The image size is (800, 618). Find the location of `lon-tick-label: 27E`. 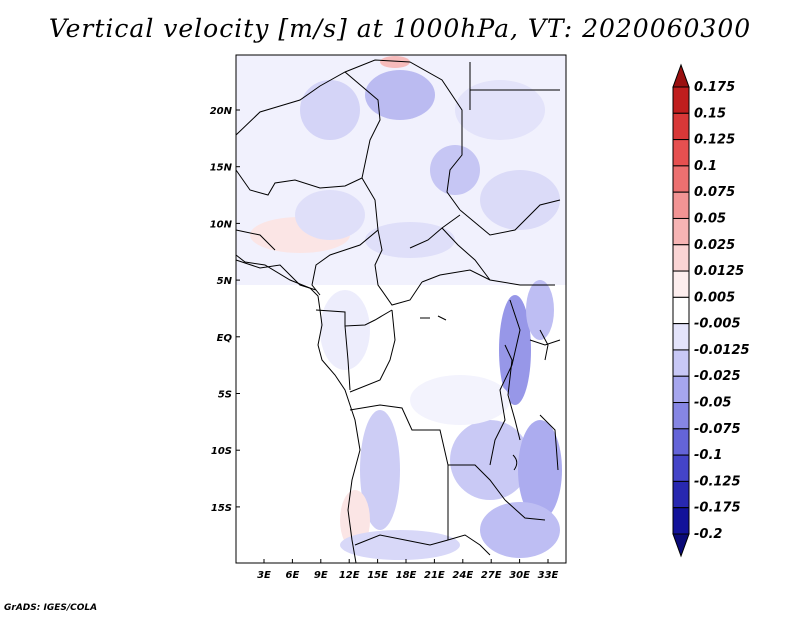

lon-tick-label: 27E is located at coordinates (491, 575).